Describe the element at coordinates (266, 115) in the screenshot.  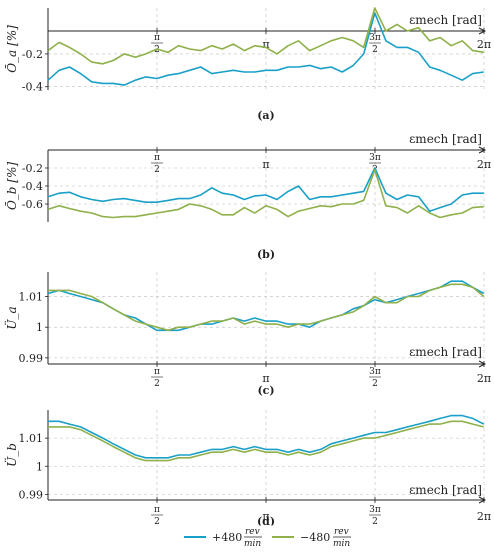
I see `panel-caption: (a)` at that location.